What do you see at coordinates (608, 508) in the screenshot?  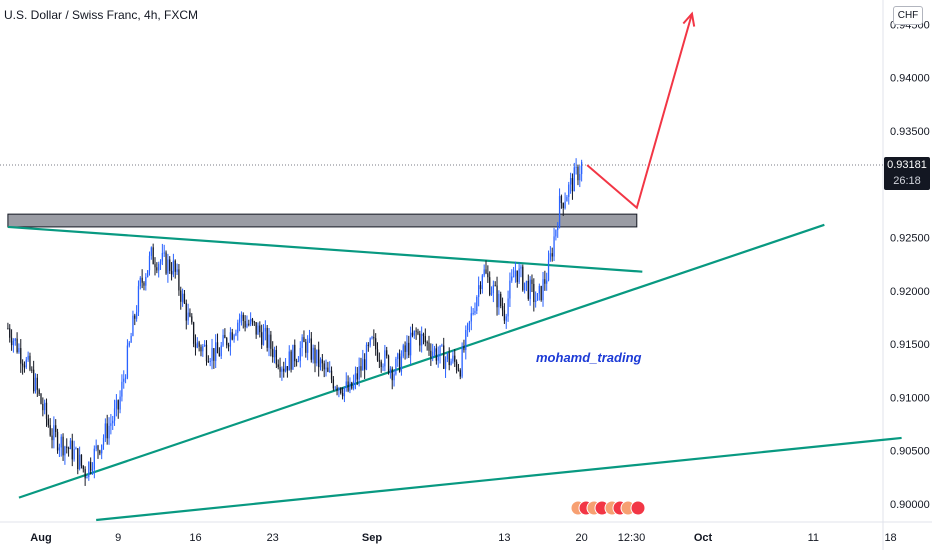 I see `economic-events-icons` at bounding box center [608, 508].